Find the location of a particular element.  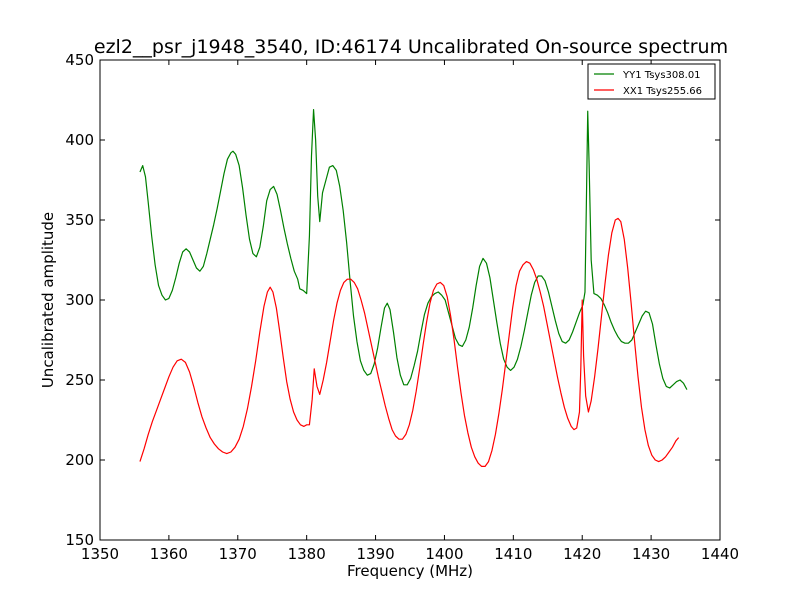

x-tick-label: 1400 is located at coordinates (444, 554).